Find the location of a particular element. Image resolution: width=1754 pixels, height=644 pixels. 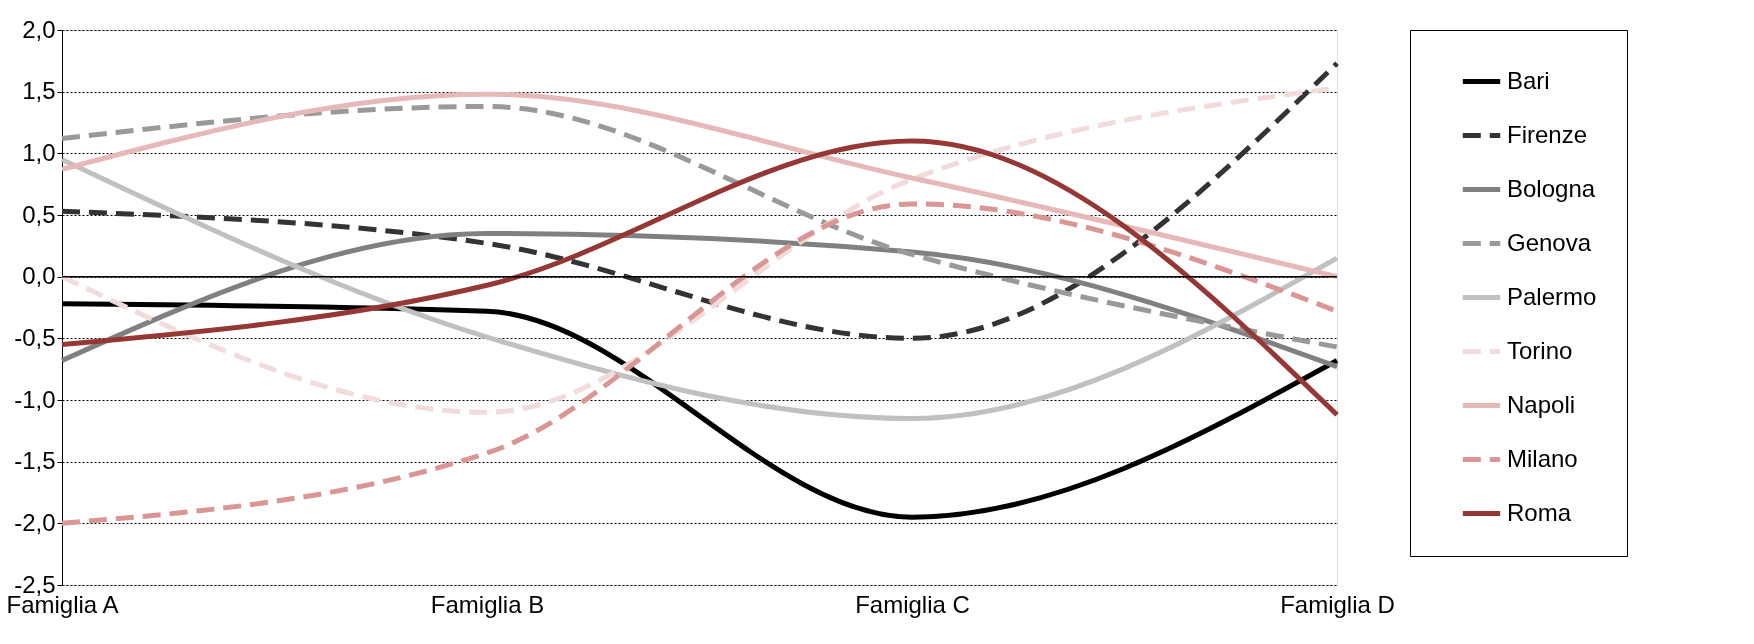

y-tick-label: 2,0 is located at coordinates (39, 29).